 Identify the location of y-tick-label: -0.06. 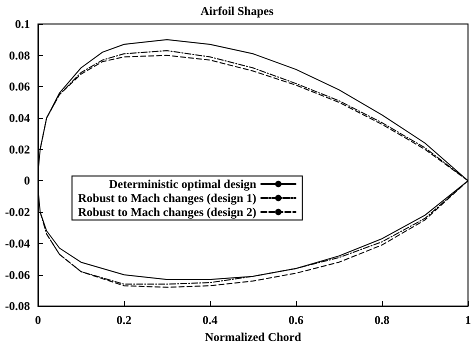
(17, 275).